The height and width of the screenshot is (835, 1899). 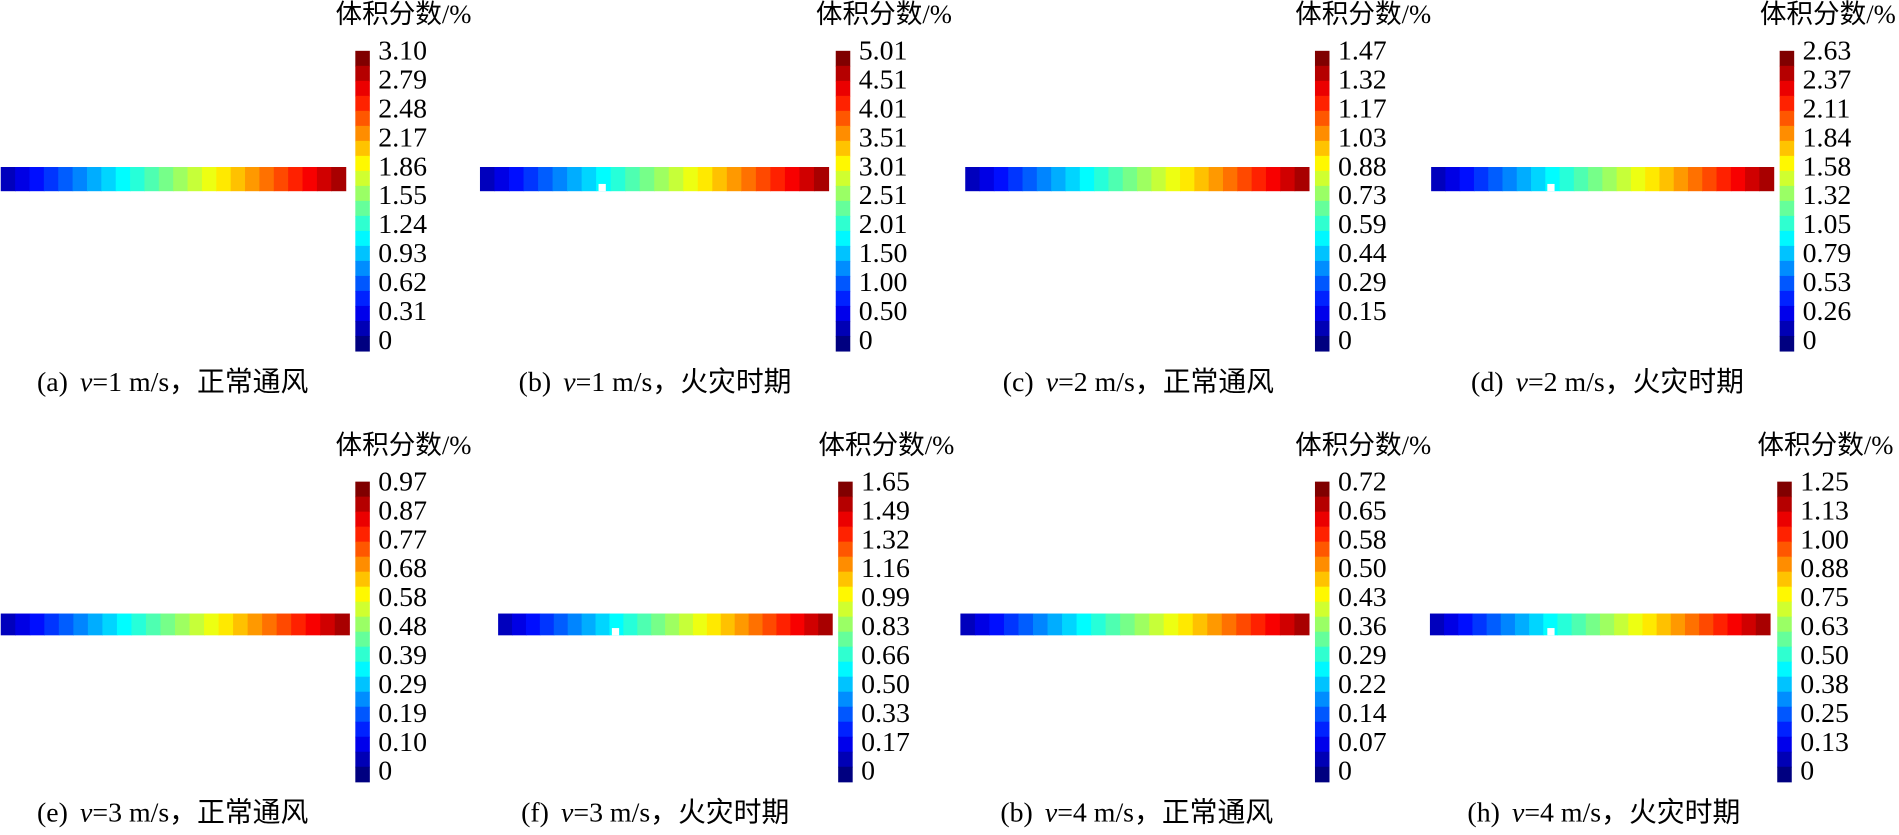 I want to click on colorbar-tick-label: 0.83, so click(x=885, y=626).